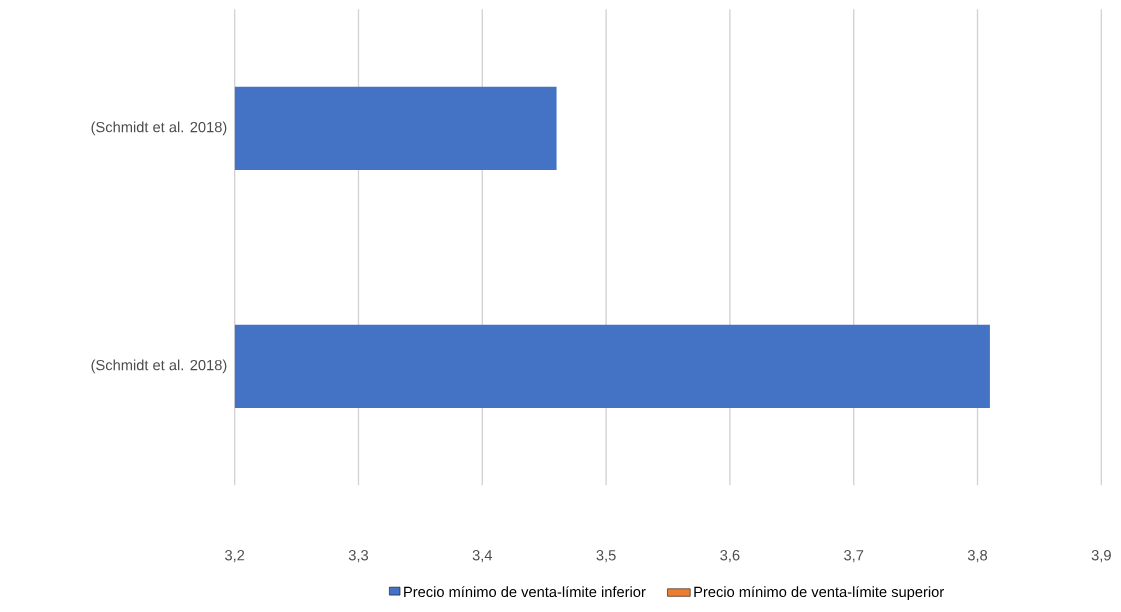  I want to click on x-tick-label: 3,7, so click(854, 556).